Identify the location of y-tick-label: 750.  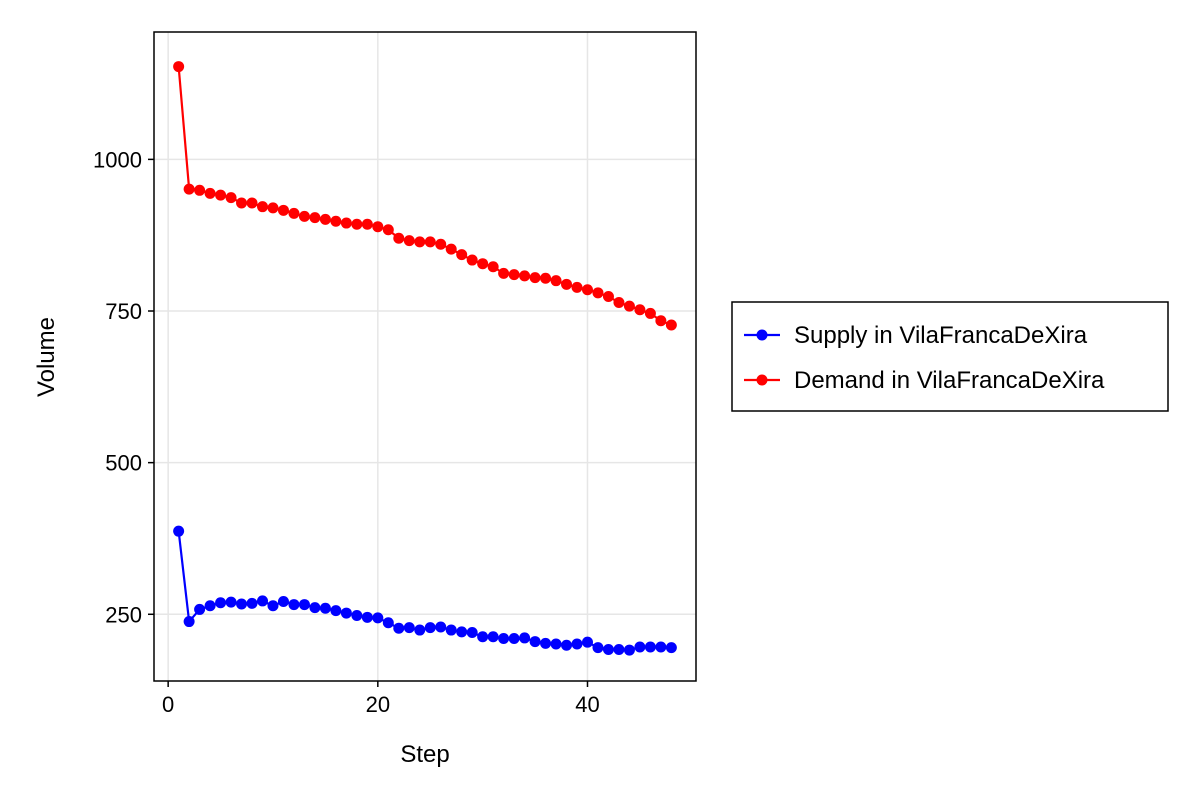
(123, 311).